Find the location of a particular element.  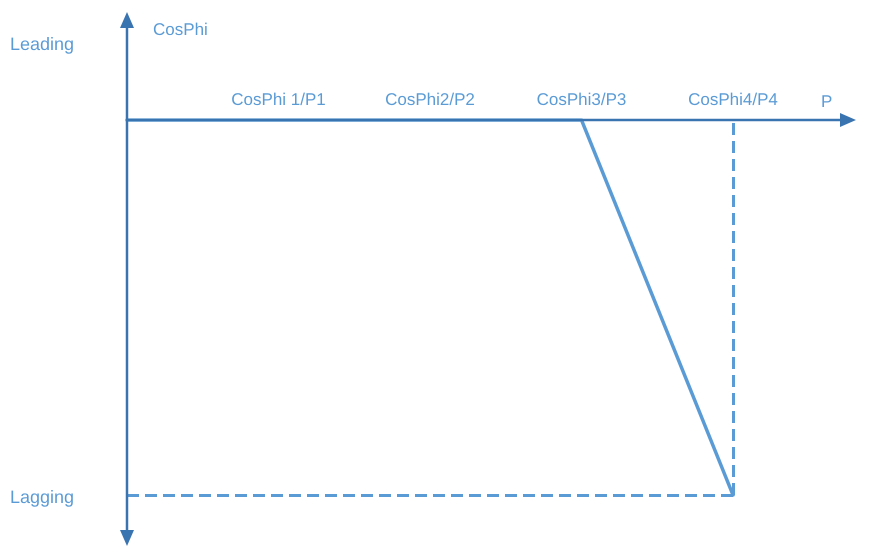

x-tick-label: CosPhi2/P2 is located at coordinates (430, 99).